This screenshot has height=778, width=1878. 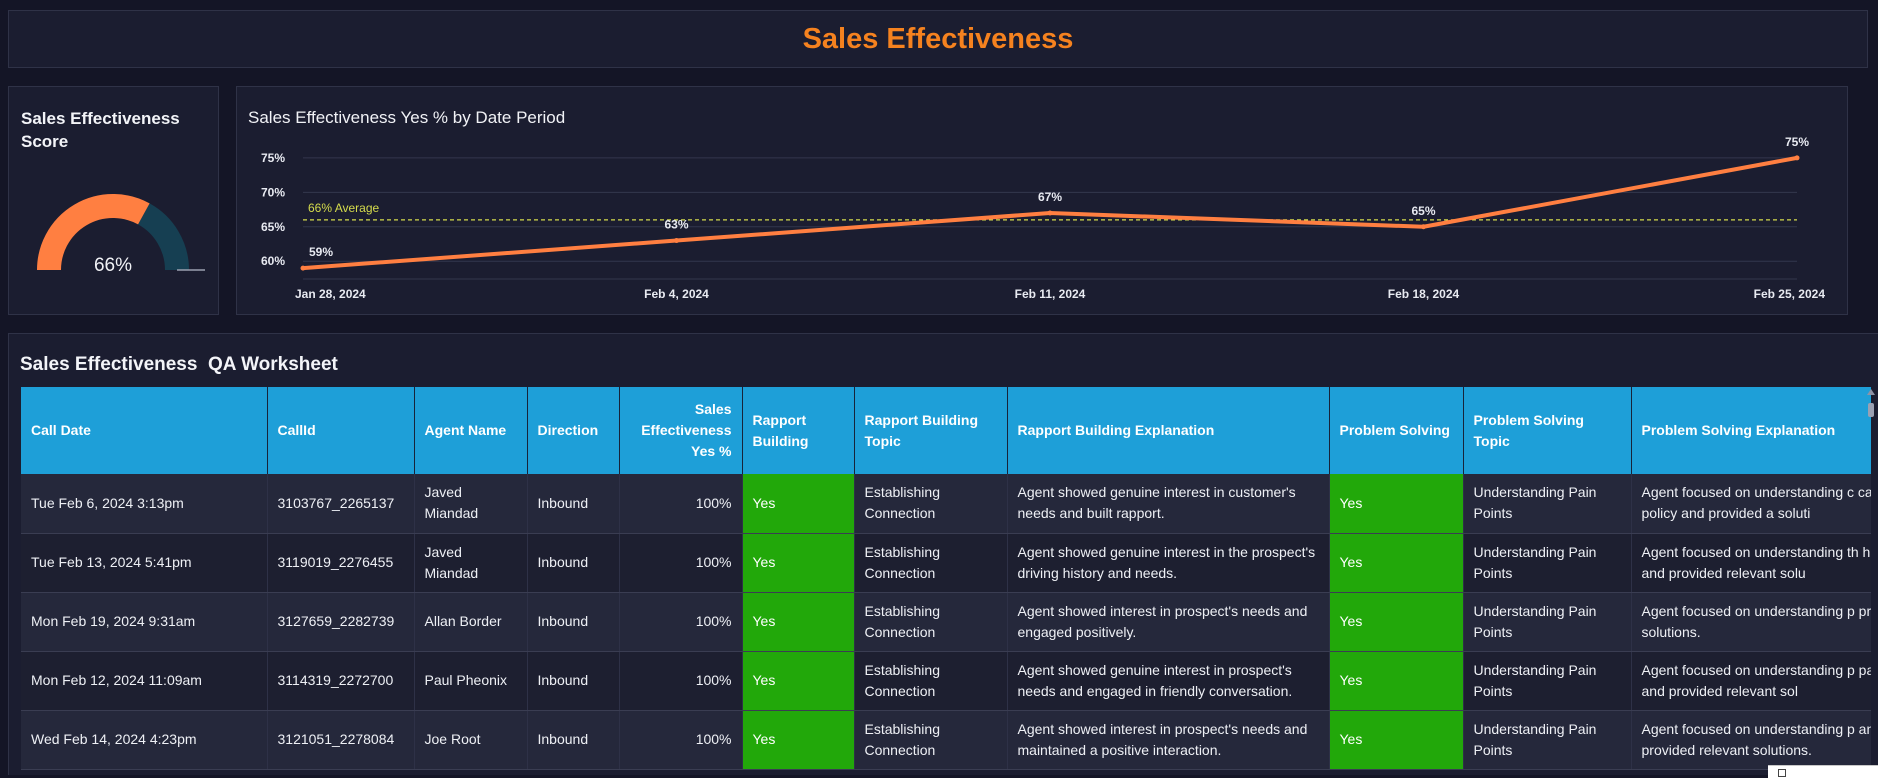 What do you see at coordinates (471, 740) in the screenshot?
I see `cell-agent-name: Joe Root` at bounding box center [471, 740].